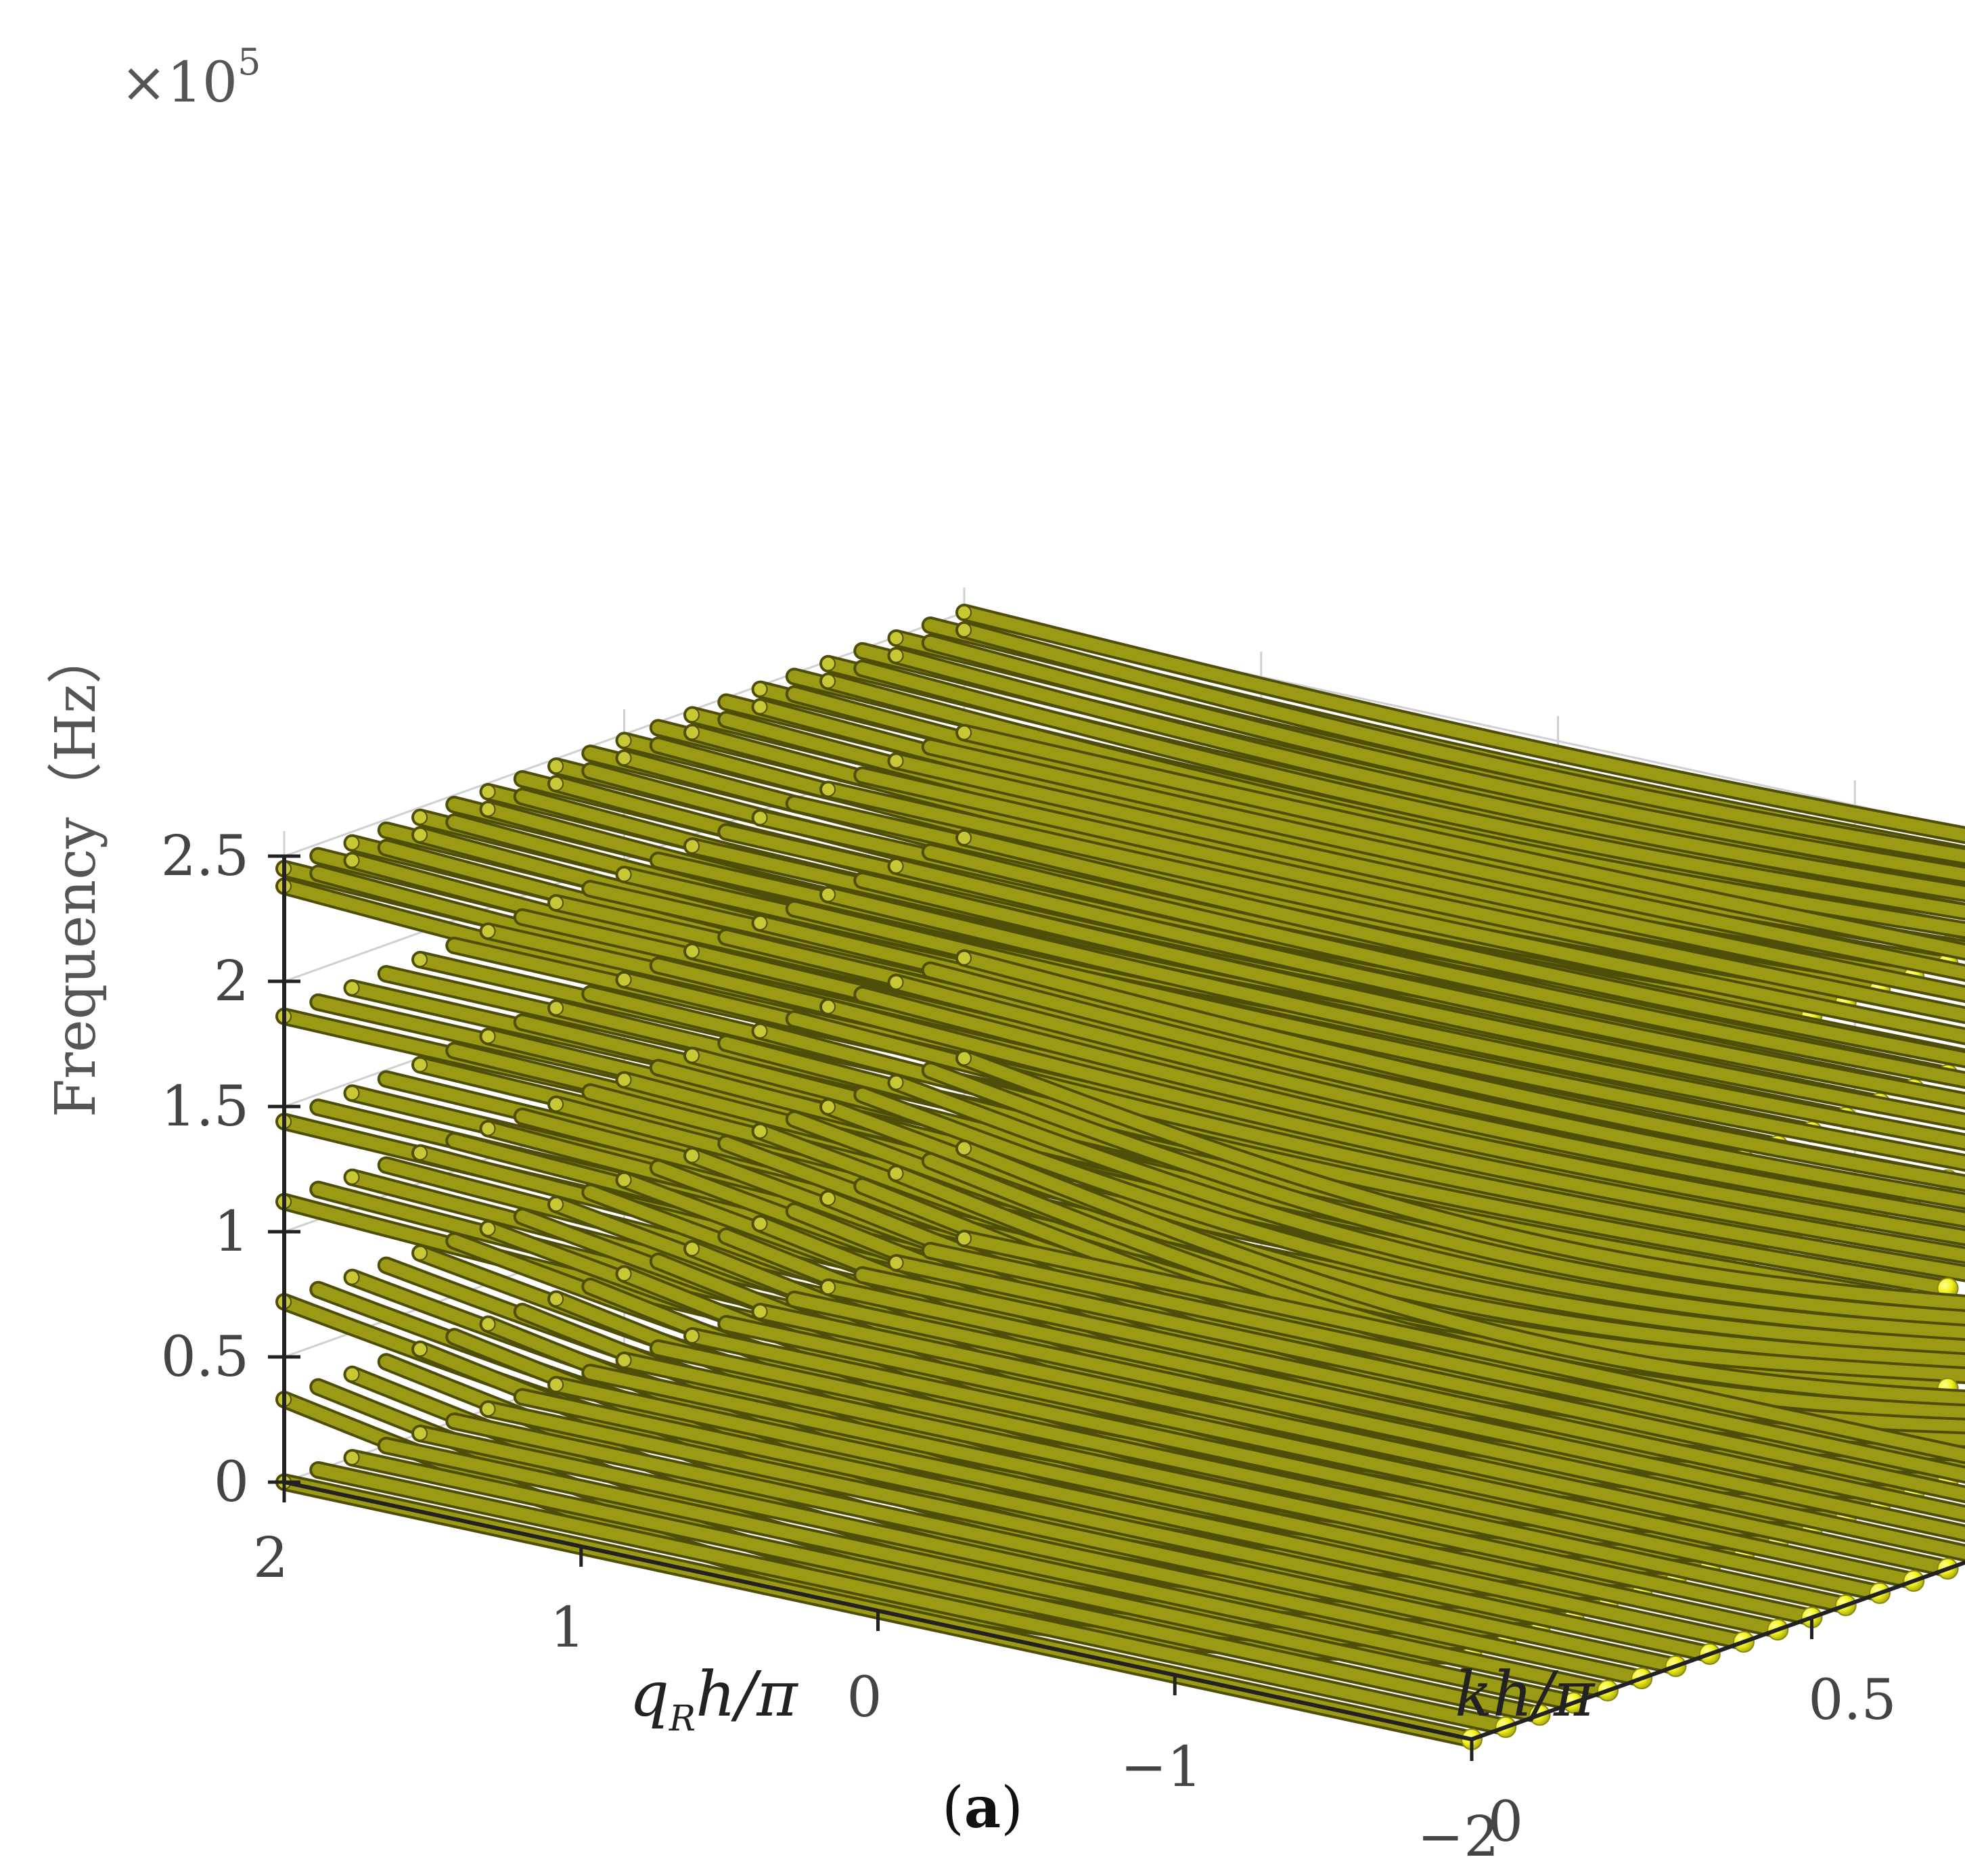 The height and width of the screenshot is (1876, 1965). I want to click on z-tick-label: 0.5, so click(205, 1357).